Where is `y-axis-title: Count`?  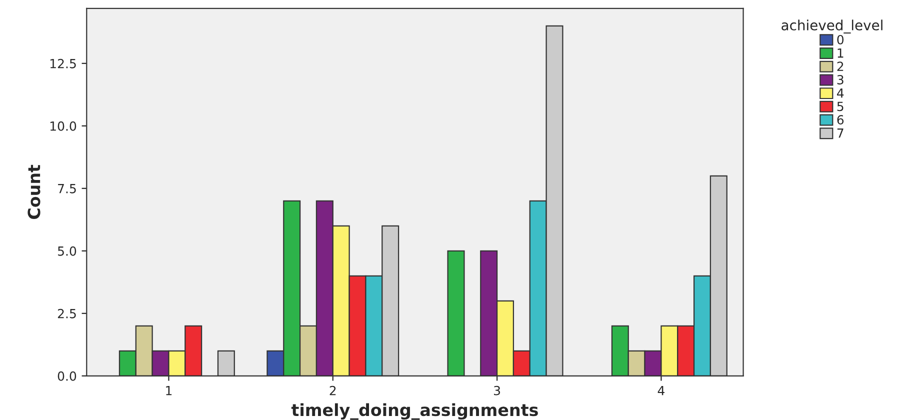 y-axis-title: Count is located at coordinates (34, 192).